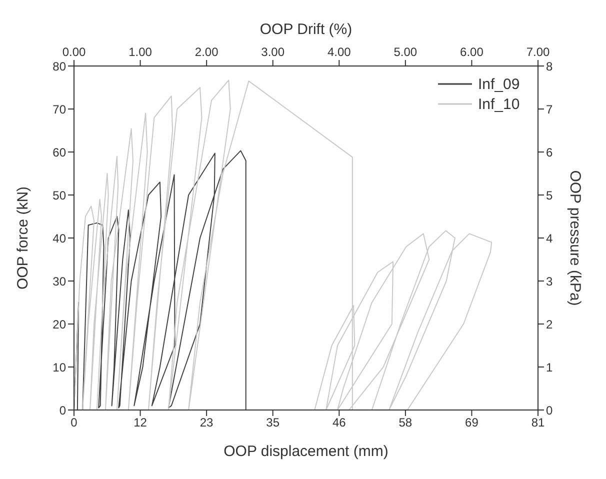  Describe the element at coordinates (306, 451) in the screenshot. I see `x-axis-title: OOP displacement (mm)` at that location.